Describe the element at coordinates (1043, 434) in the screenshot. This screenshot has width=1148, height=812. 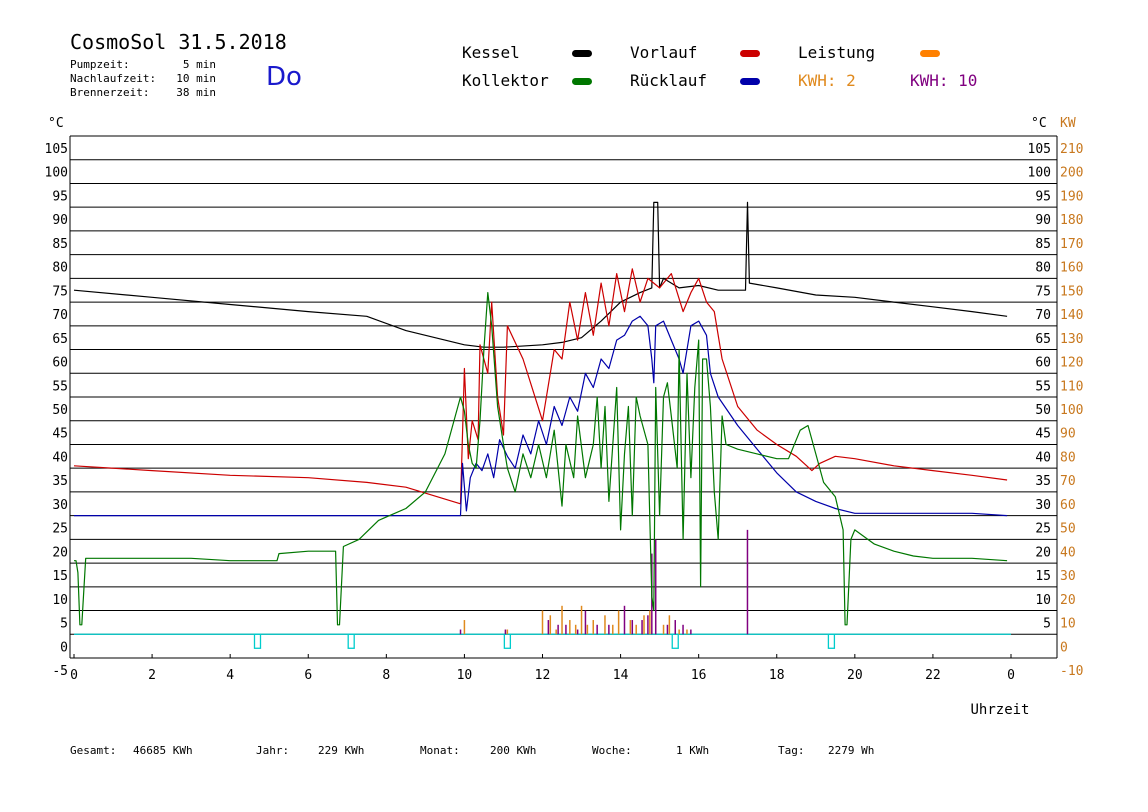
I see `y-tick-right-temp: 45` at that location.